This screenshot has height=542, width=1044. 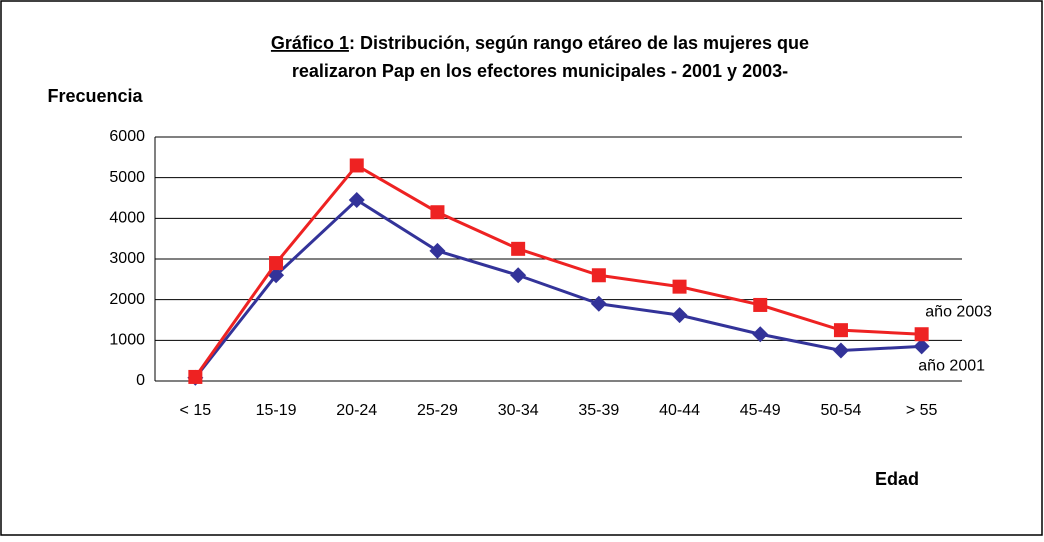 What do you see at coordinates (95, 96) in the screenshot?
I see `y-axis-label: Frecuencia` at bounding box center [95, 96].